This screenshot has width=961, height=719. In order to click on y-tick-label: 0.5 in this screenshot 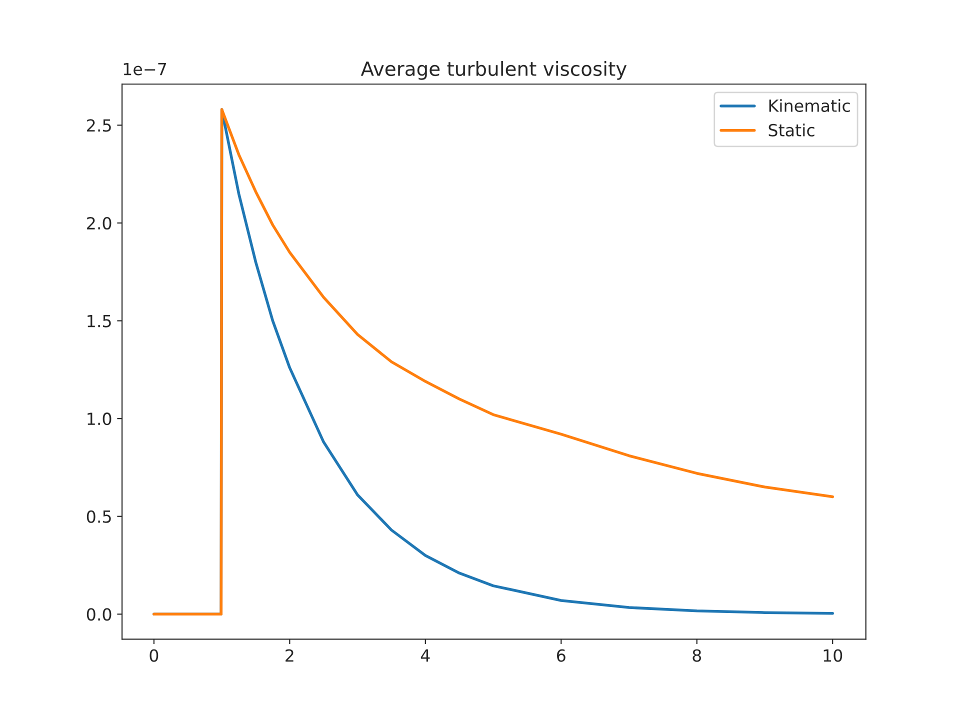, I will do `click(98, 516)`.